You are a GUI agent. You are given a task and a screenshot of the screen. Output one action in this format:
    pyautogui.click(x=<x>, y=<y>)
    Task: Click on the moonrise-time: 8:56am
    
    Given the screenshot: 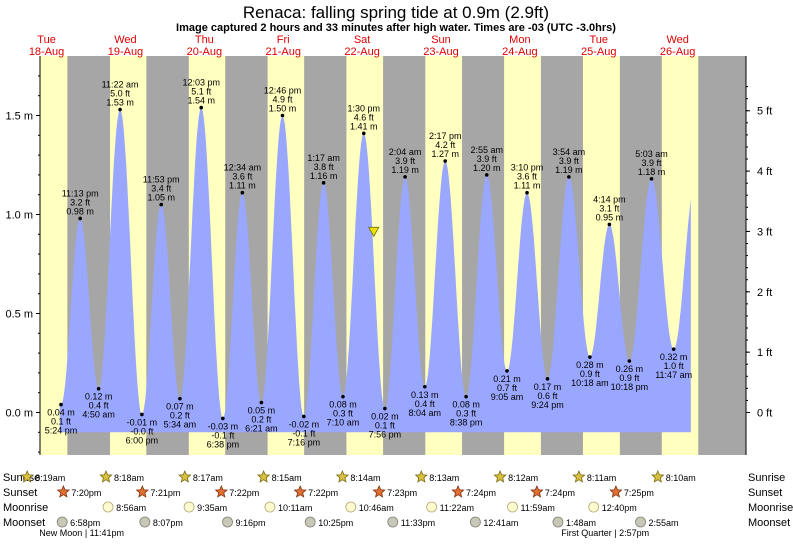 What is the action you would take?
    pyautogui.click(x=131, y=508)
    